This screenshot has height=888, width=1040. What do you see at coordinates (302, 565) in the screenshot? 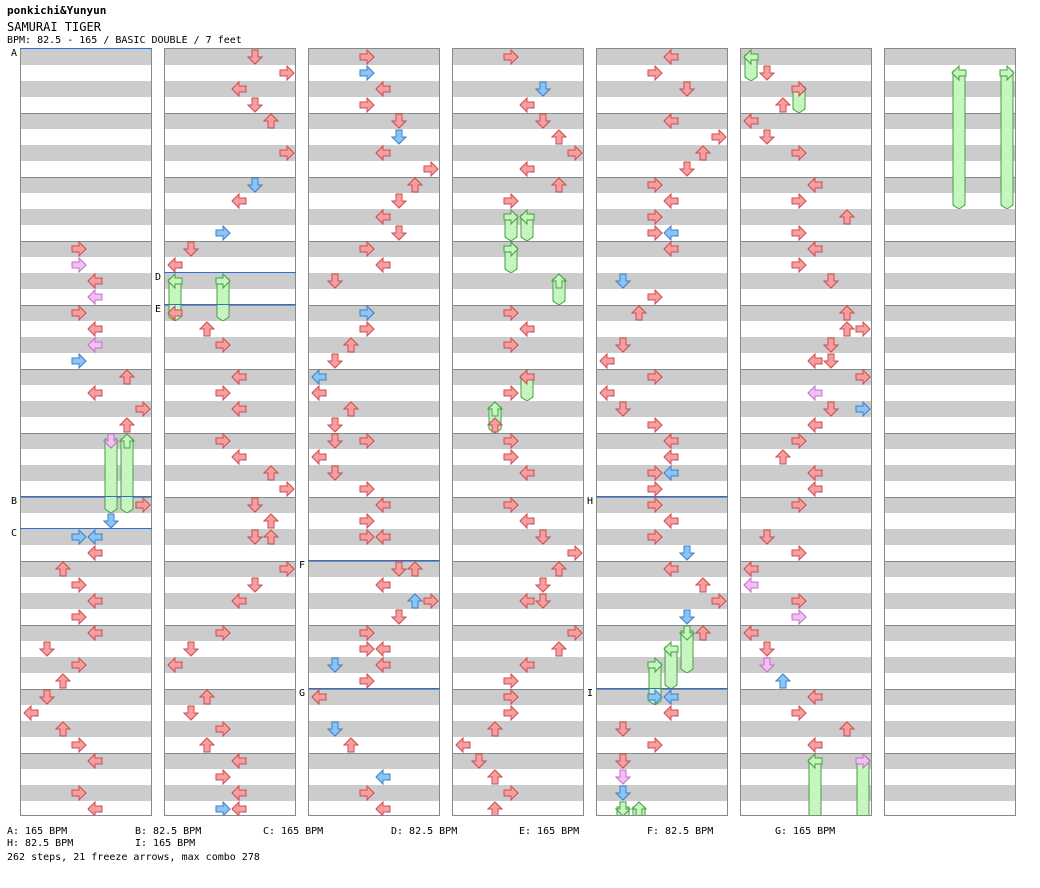
I see `bpm-marker-f: F` at bounding box center [302, 565].